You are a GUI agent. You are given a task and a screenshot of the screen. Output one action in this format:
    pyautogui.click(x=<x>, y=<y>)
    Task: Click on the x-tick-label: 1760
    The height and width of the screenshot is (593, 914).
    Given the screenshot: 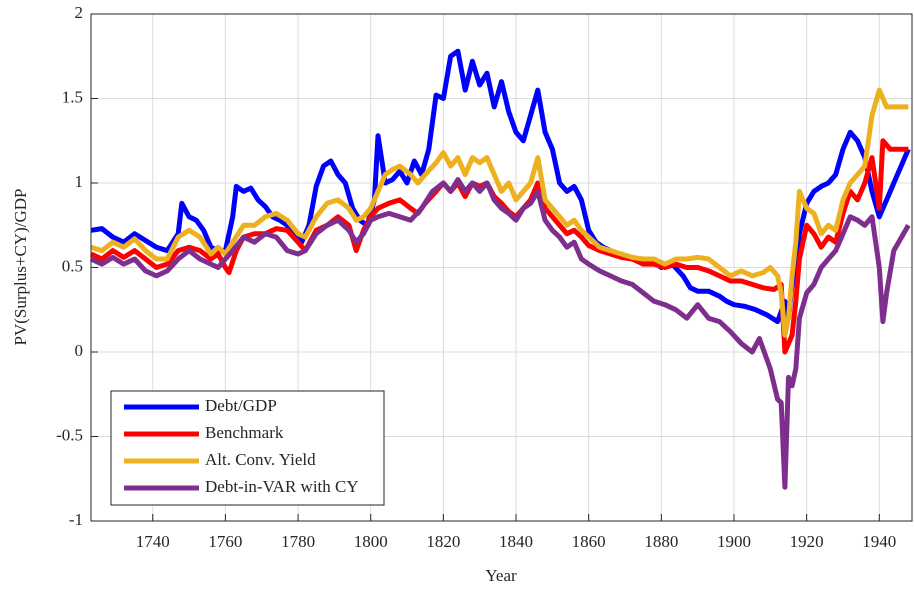 What is the action you would take?
    pyautogui.click(x=225, y=541)
    